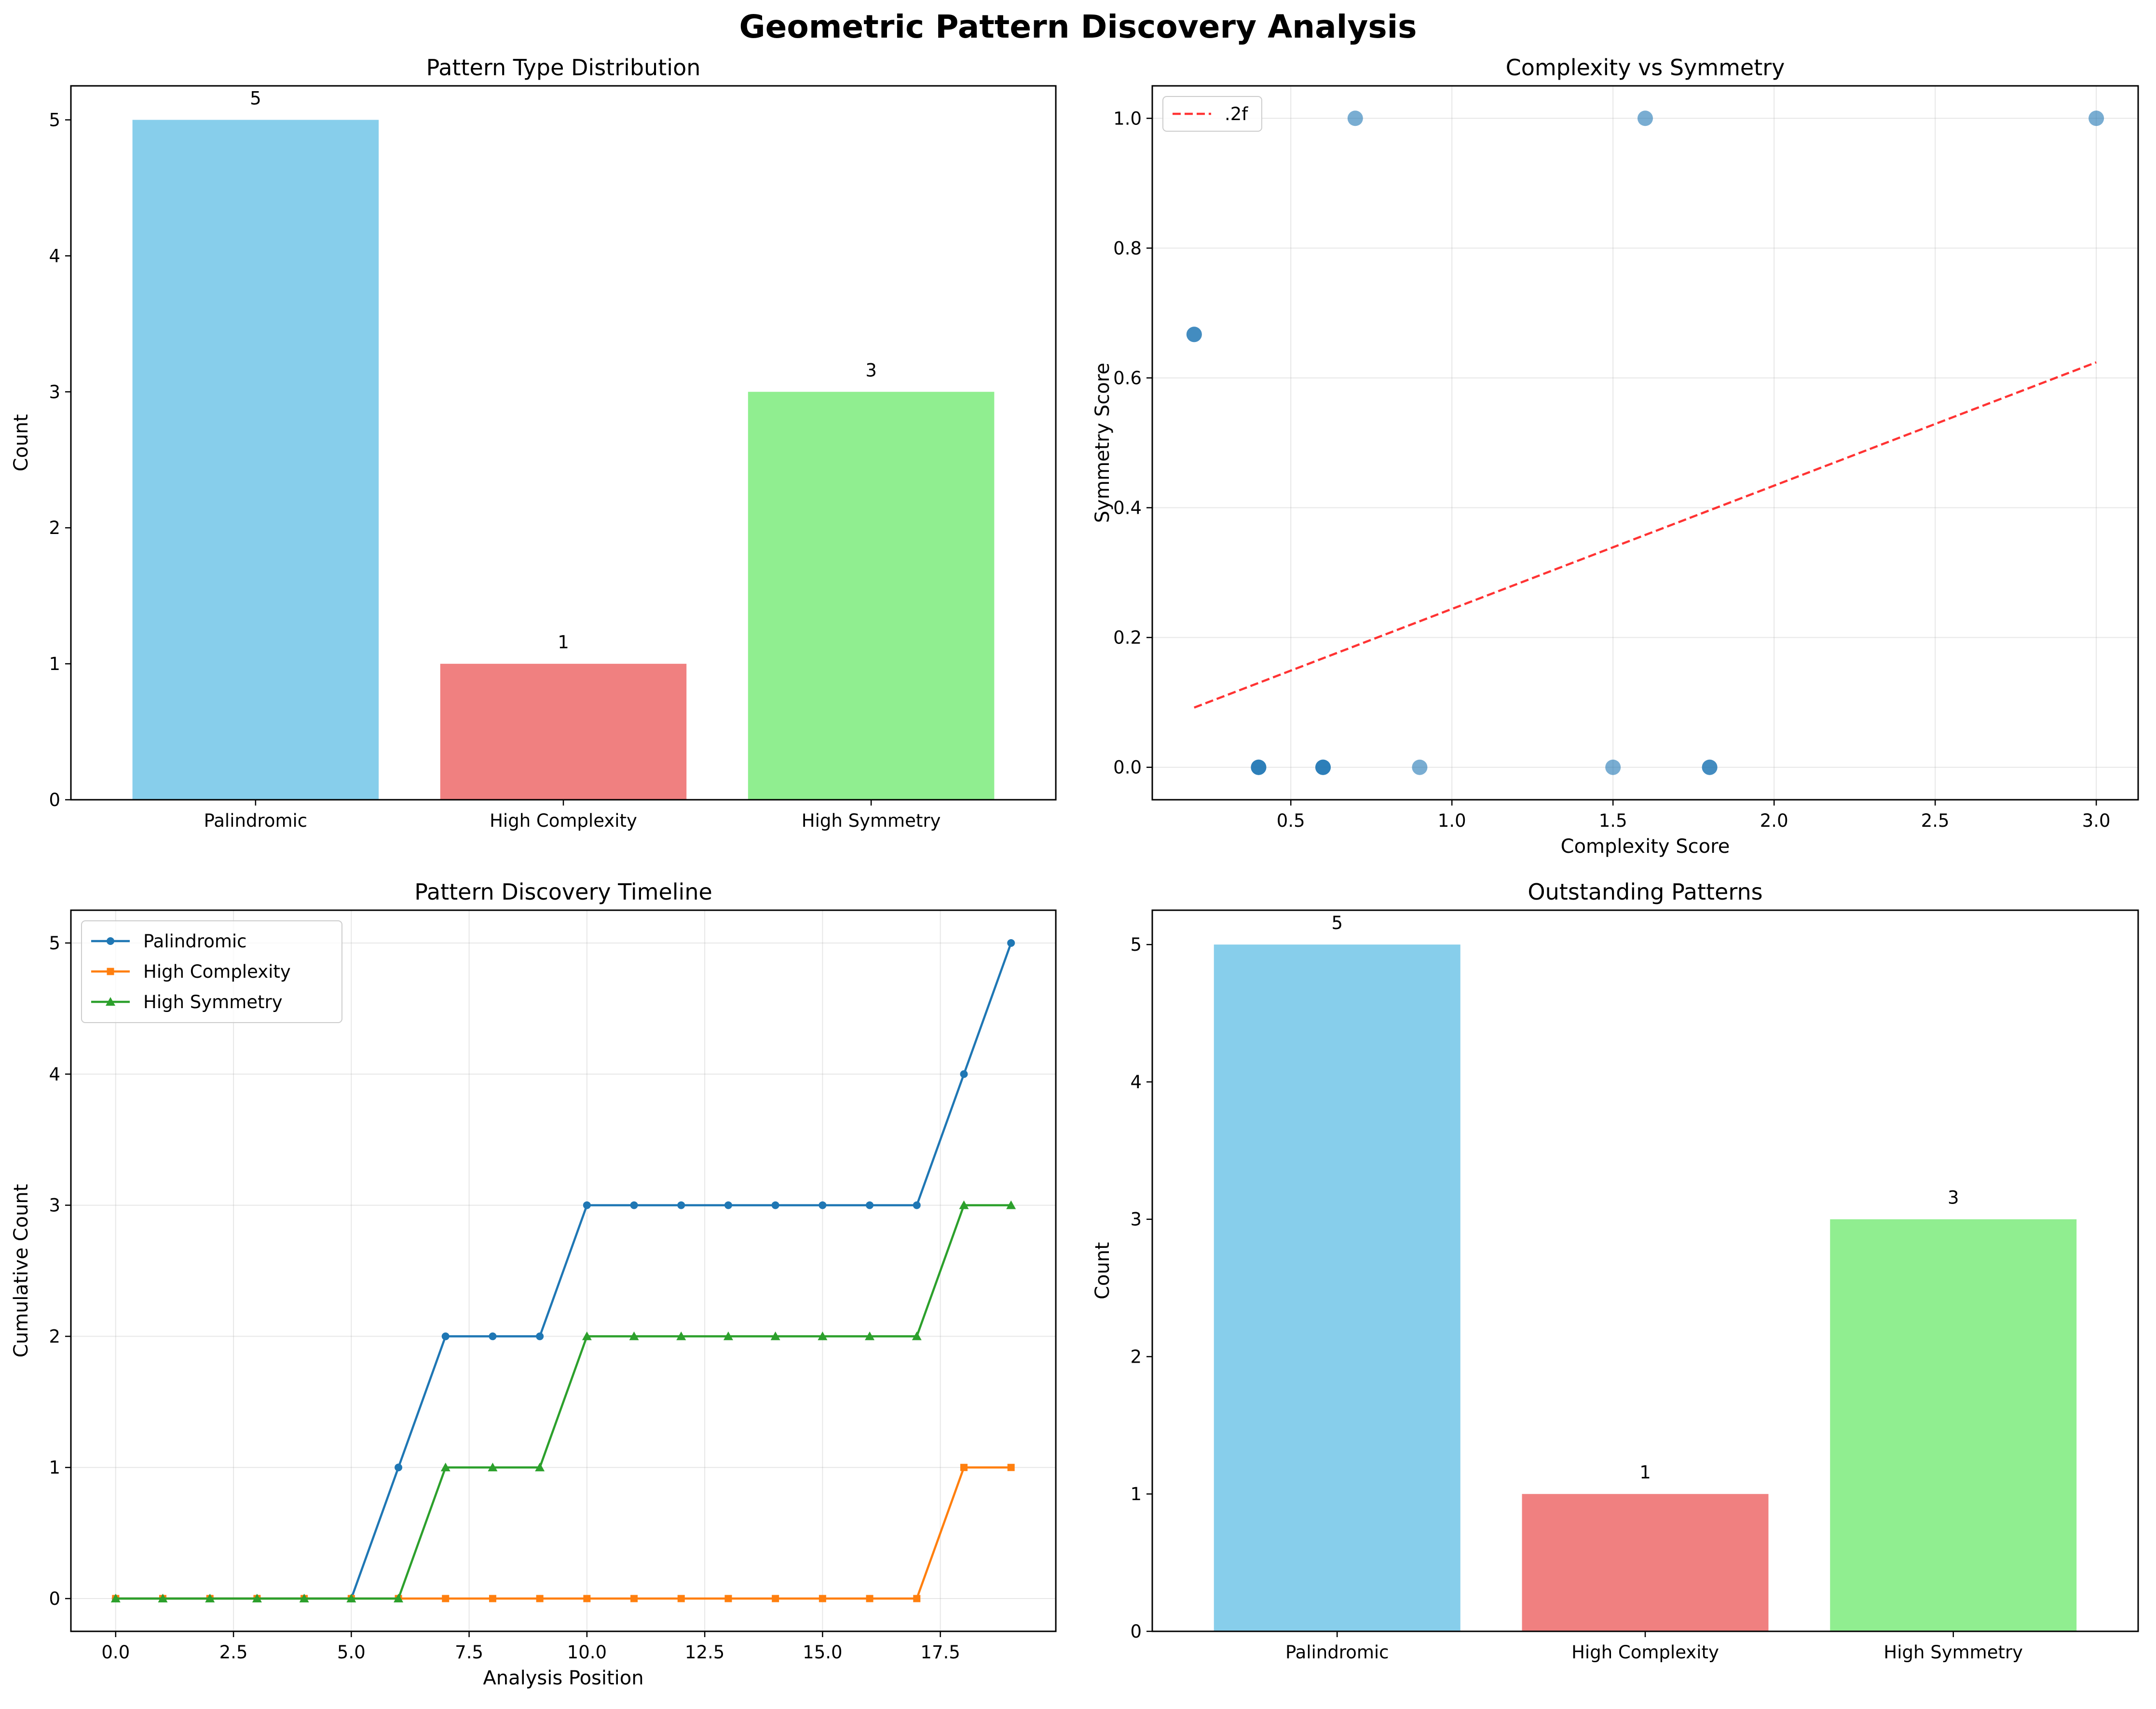 Image resolution: width=2156 pixels, height=1709 pixels. What do you see at coordinates (195, 941) in the screenshot?
I see `legend-label: Palindromic` at bounding box center [195, 941].